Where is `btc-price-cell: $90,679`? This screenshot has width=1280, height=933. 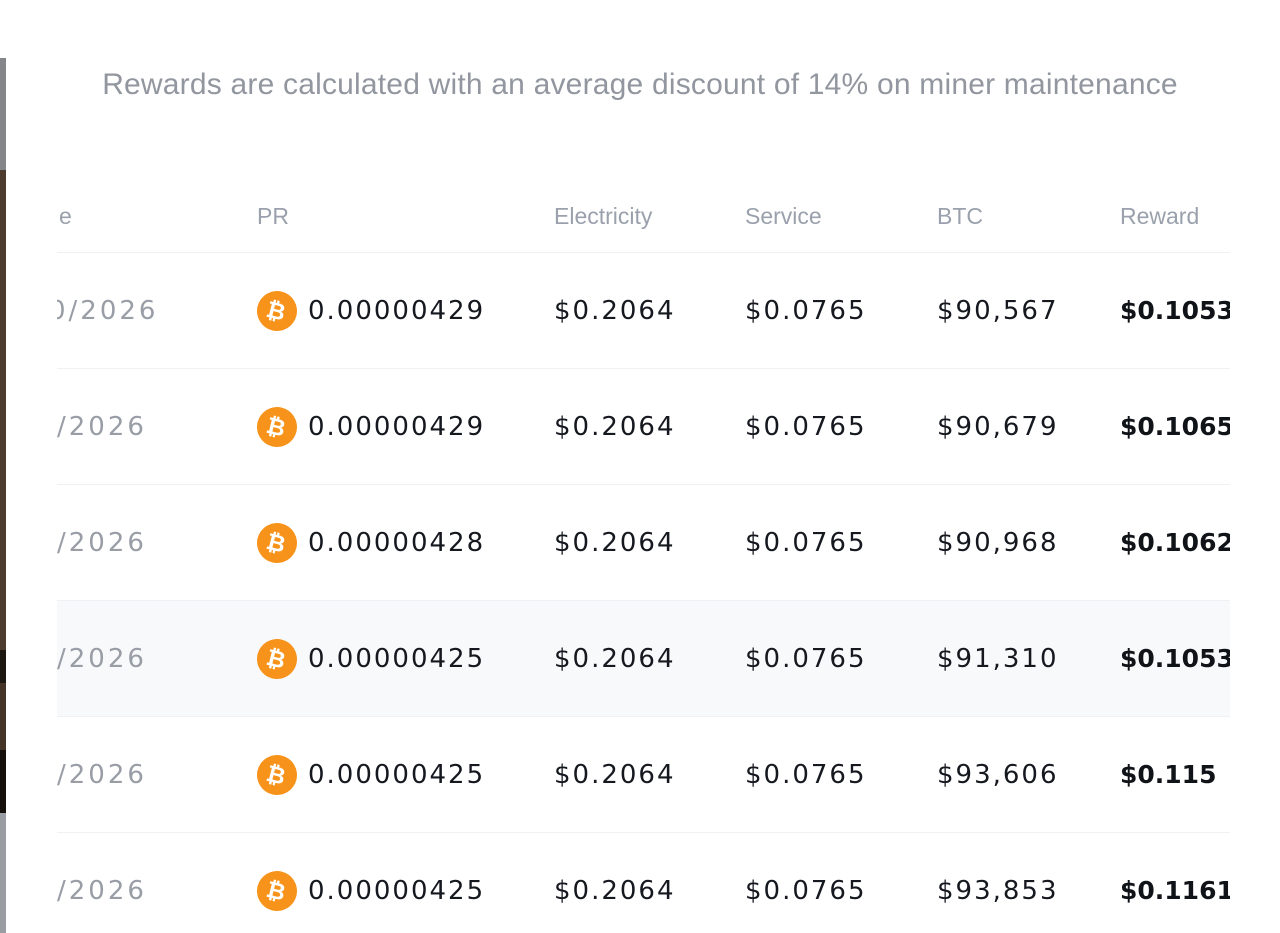
btc-price-cell: $90,679 is located at coordinates (998, 426).